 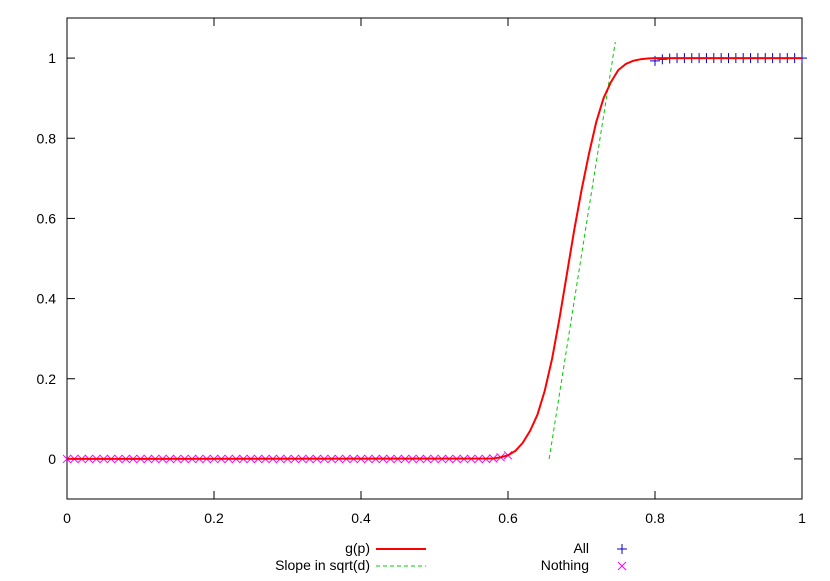 What do you see at coordinates (662, 59) in the screenshot?
I see `point-all` at bounding box center [662, 59].